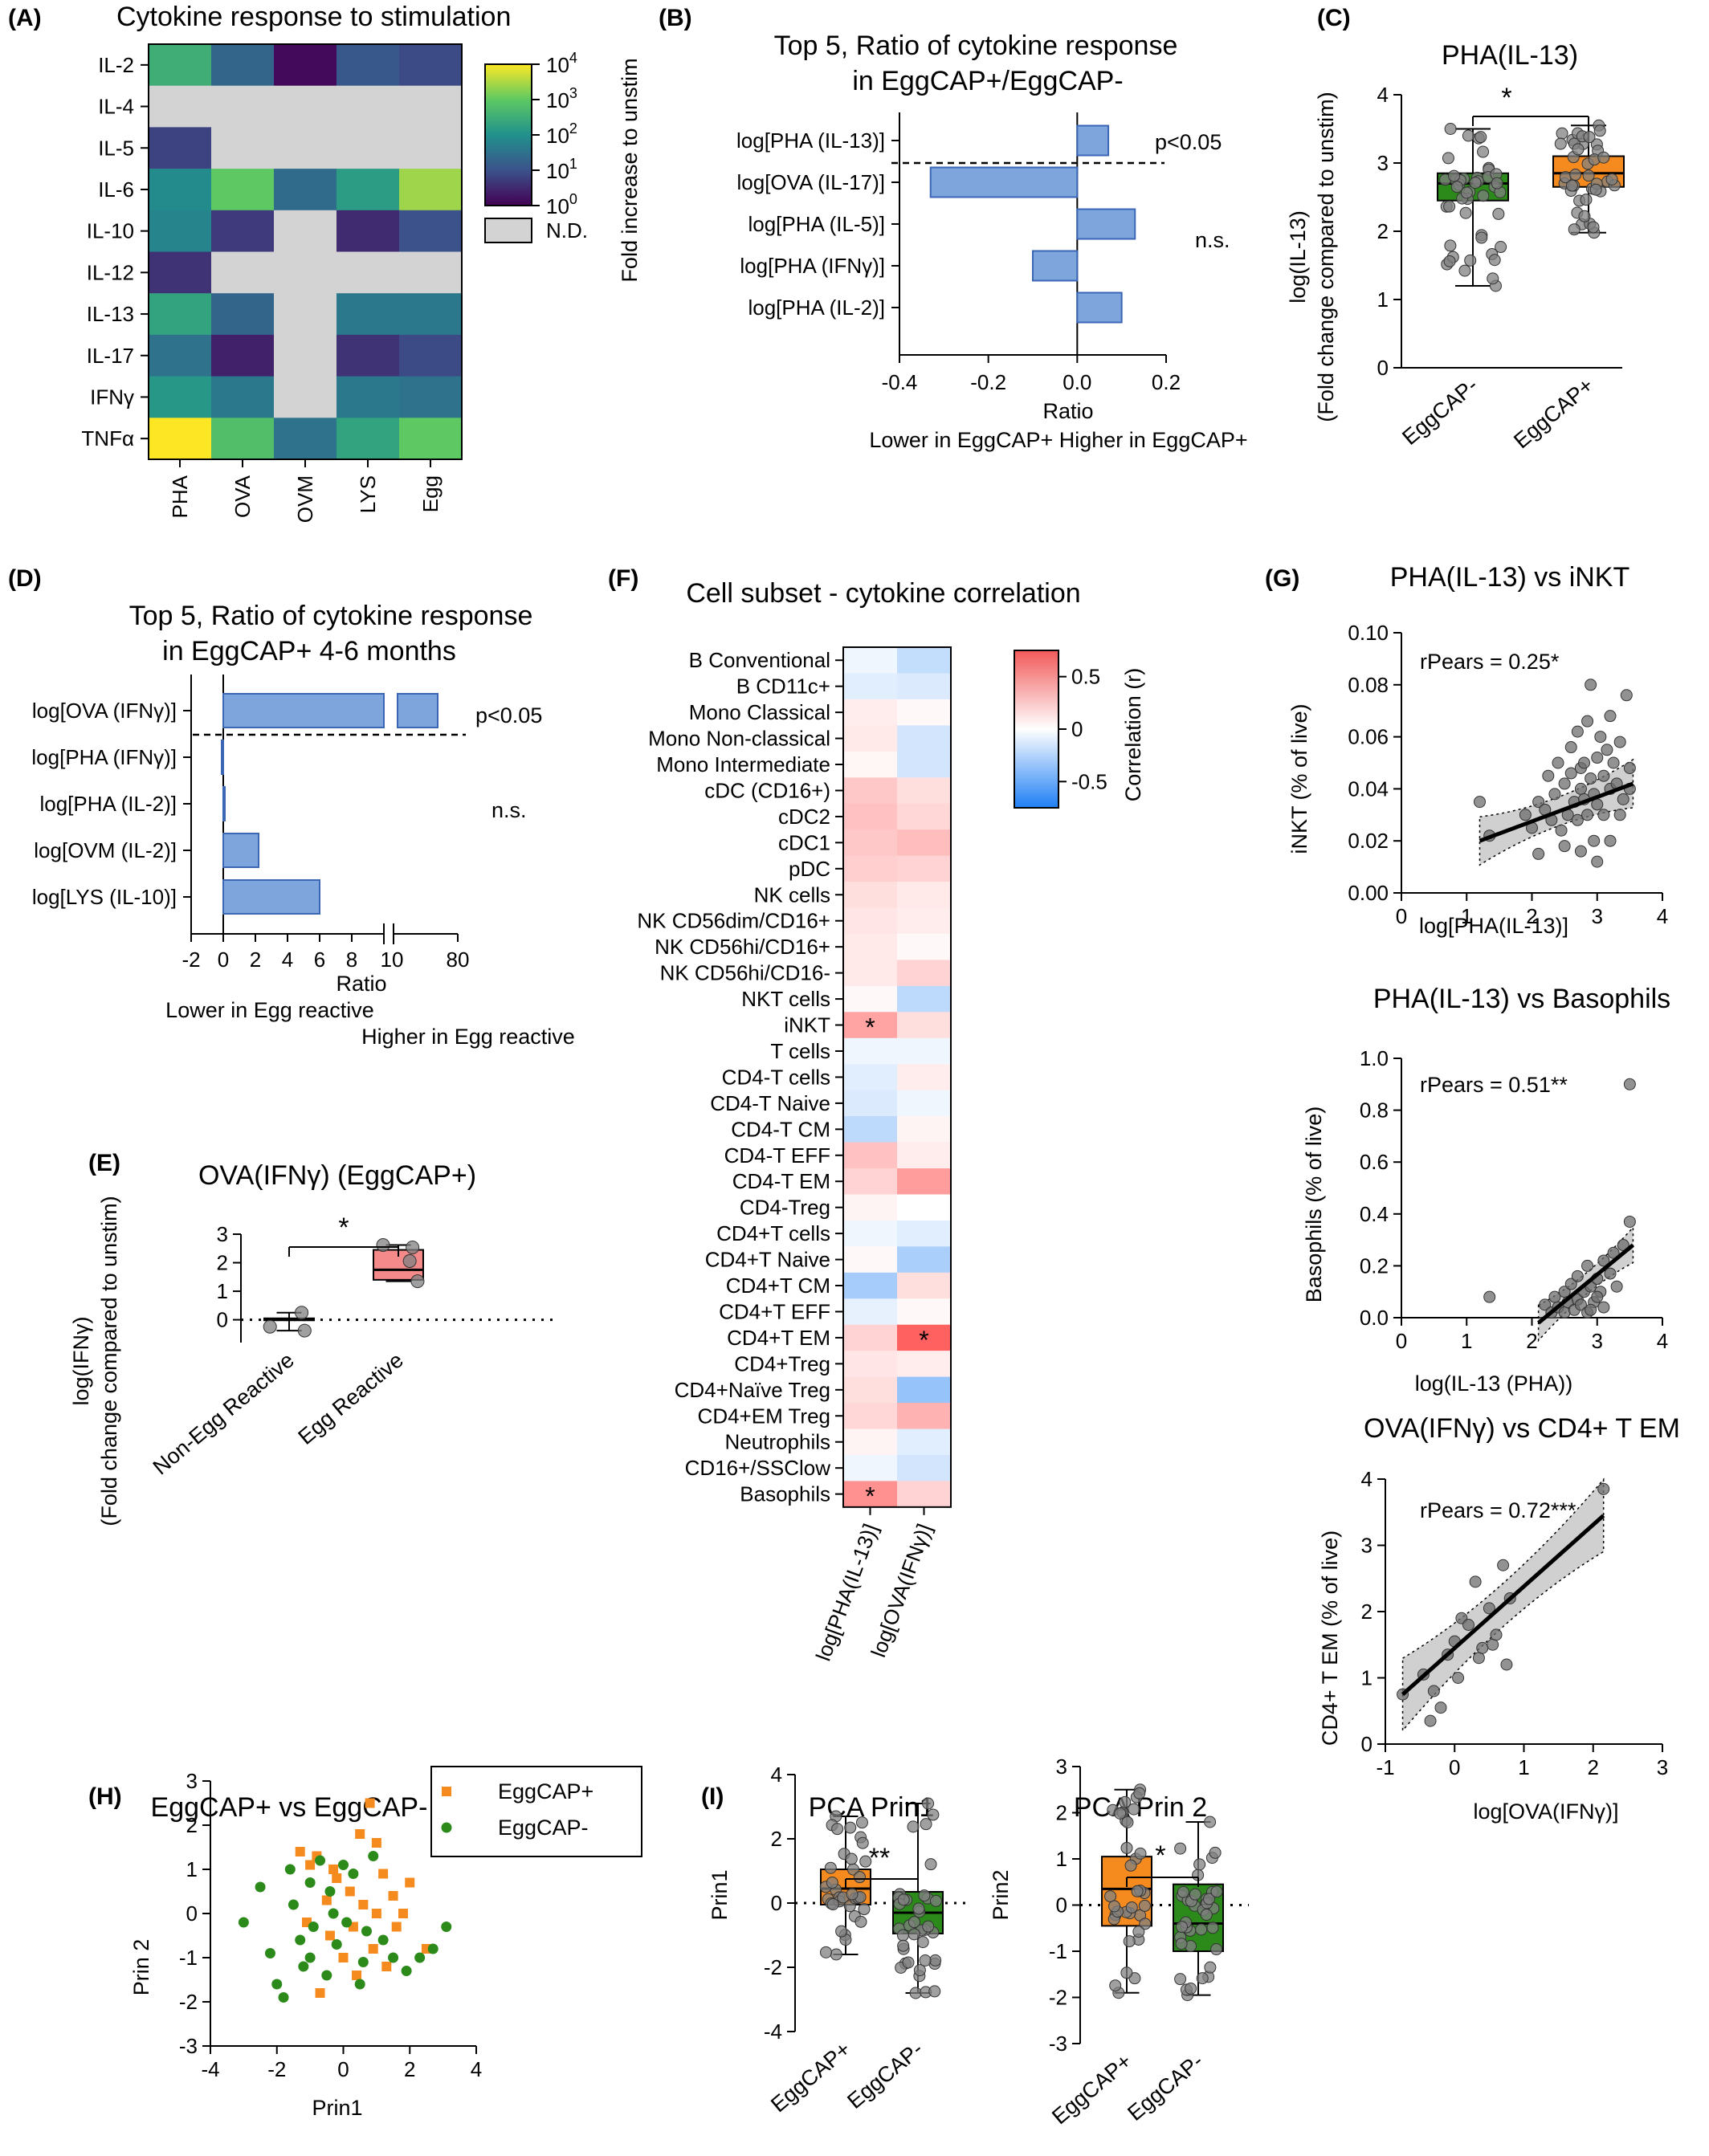 The height and width of the screenshot is (2156, 1709). Describe the element at coordinates (1212, 240) in the screenshot. I see `panel-b-ns: n.s.` at that location.